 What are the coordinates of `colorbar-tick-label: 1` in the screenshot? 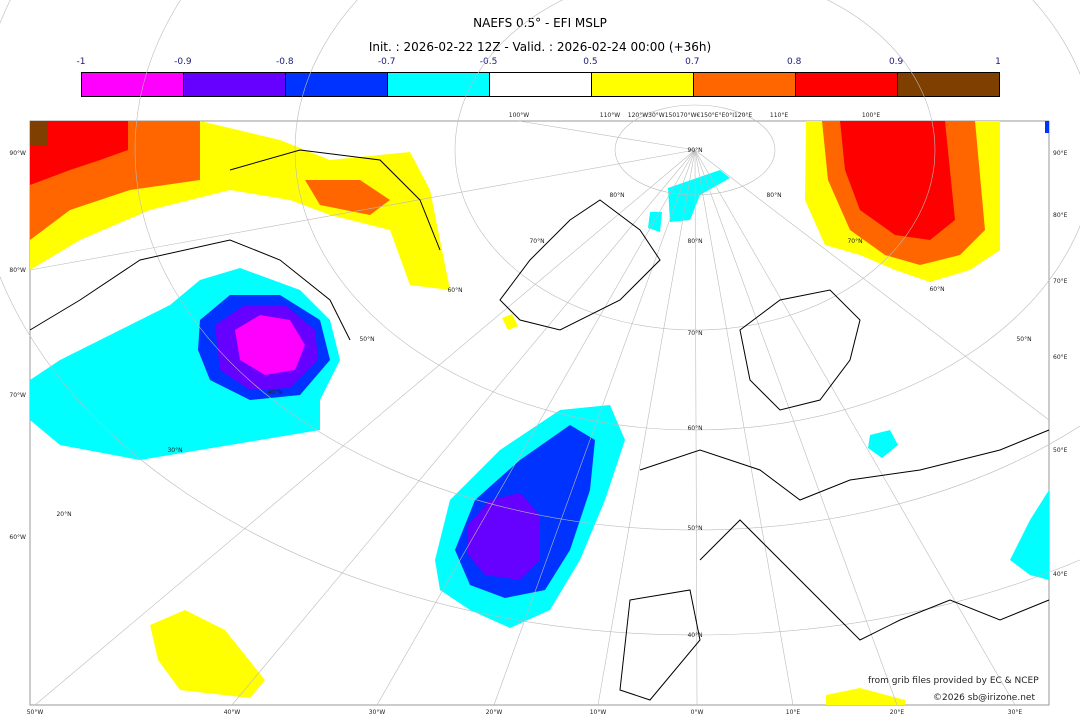 It's located at (998, 62).